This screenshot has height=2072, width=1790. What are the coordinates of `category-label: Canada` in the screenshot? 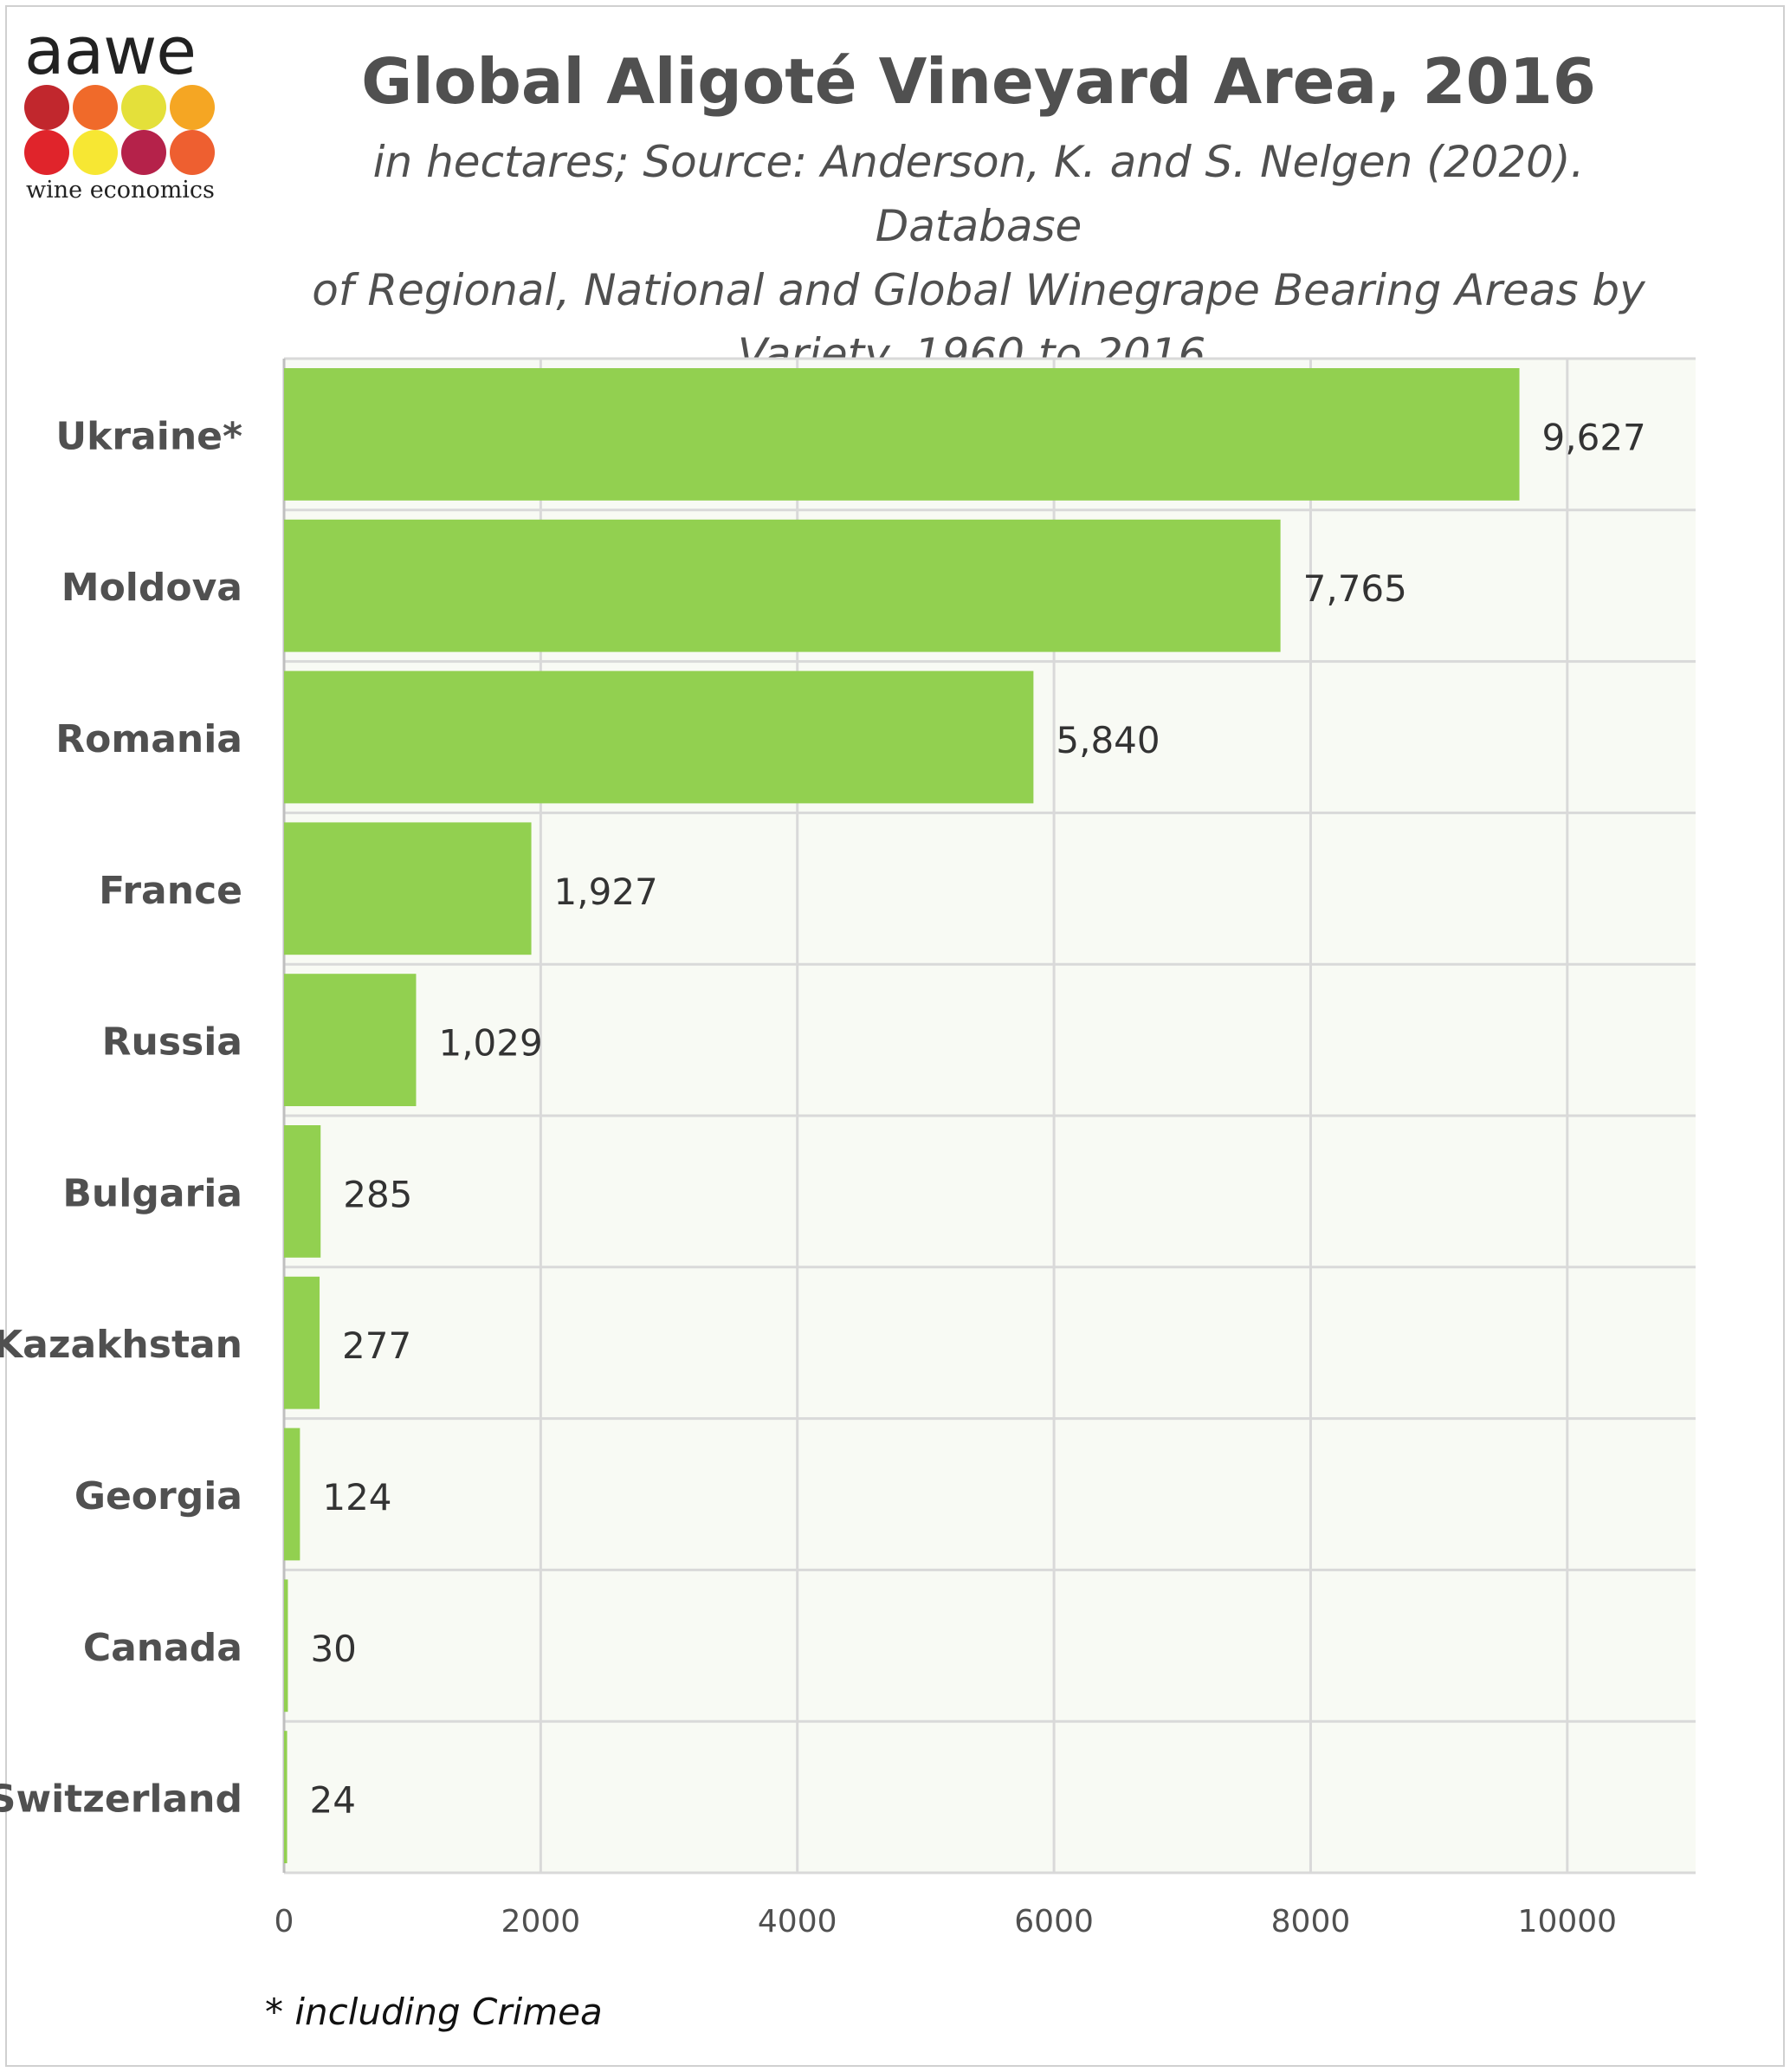 It's located at (162, 1648).